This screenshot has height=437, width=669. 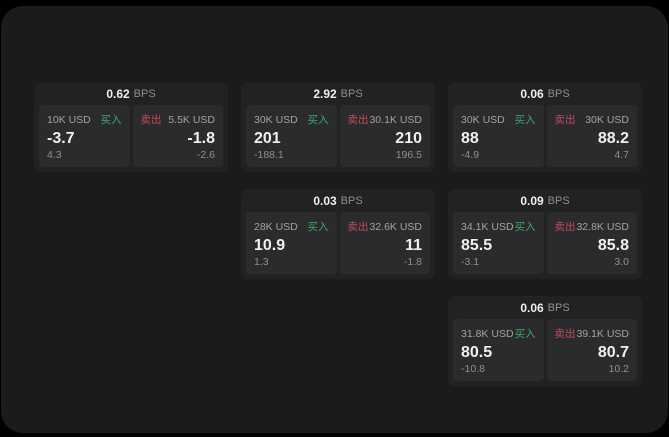 What do you see at coordinates (84, 136) in the screenshot?
I see `buy-pane: 10K USD 买入 -3.7 4.3` at bounding box center [84, 136].